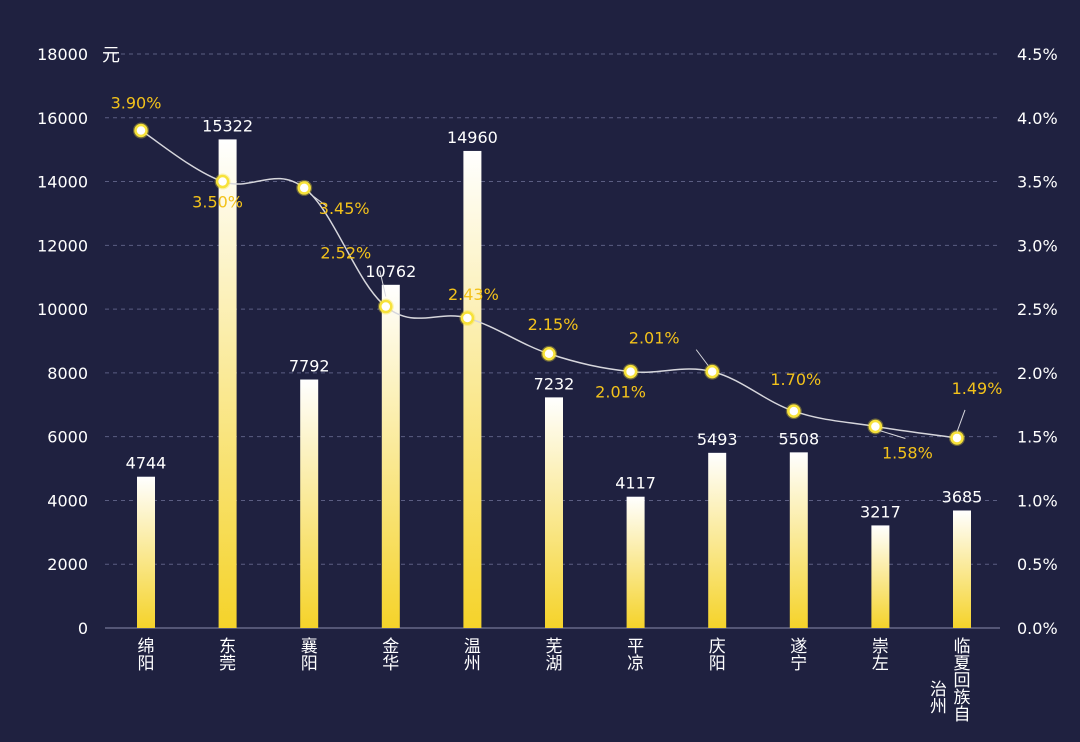 The width and height of the screenshot is (1080, 742). Describe the element at coordinates (1037, 500) in the screenshot. I see `right-tick-label: 1.0%` at that location.